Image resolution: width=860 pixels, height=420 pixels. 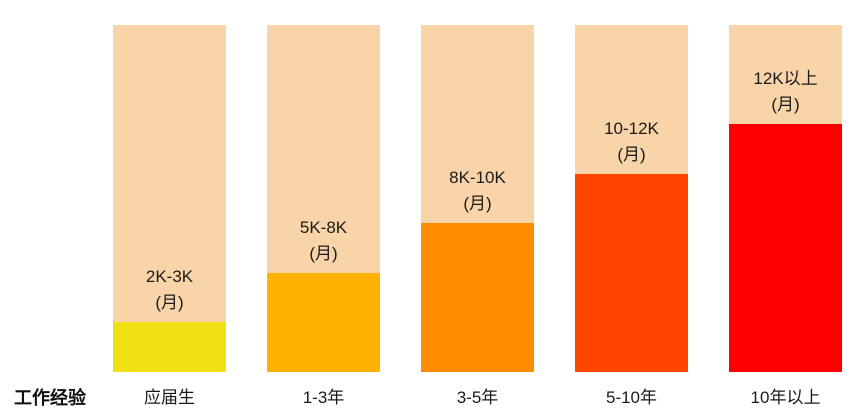 What do you see at coordinates (785, 92) in the screenshot?
I see `bar-label-5: 12K以上 (月)` at bounding box center [785, 92].